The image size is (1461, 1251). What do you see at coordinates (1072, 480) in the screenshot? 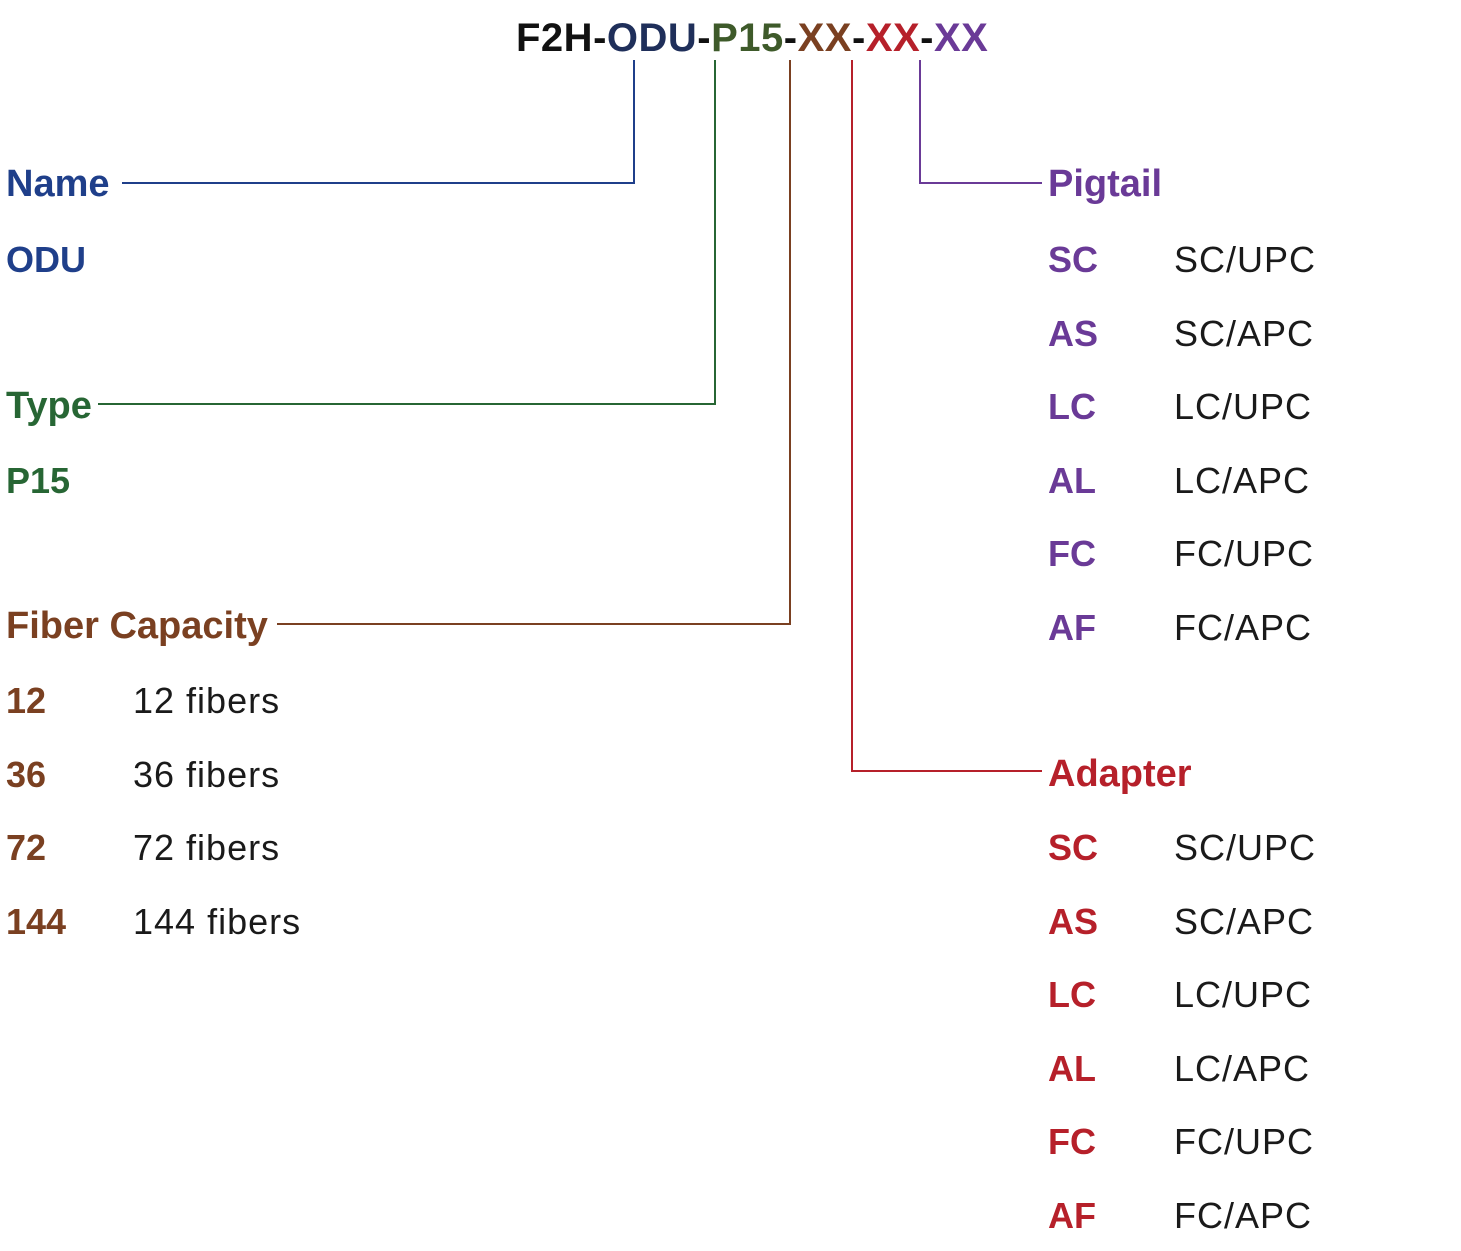
I see `pigtail-option-code: AL` at bounding box center [1072, 480].